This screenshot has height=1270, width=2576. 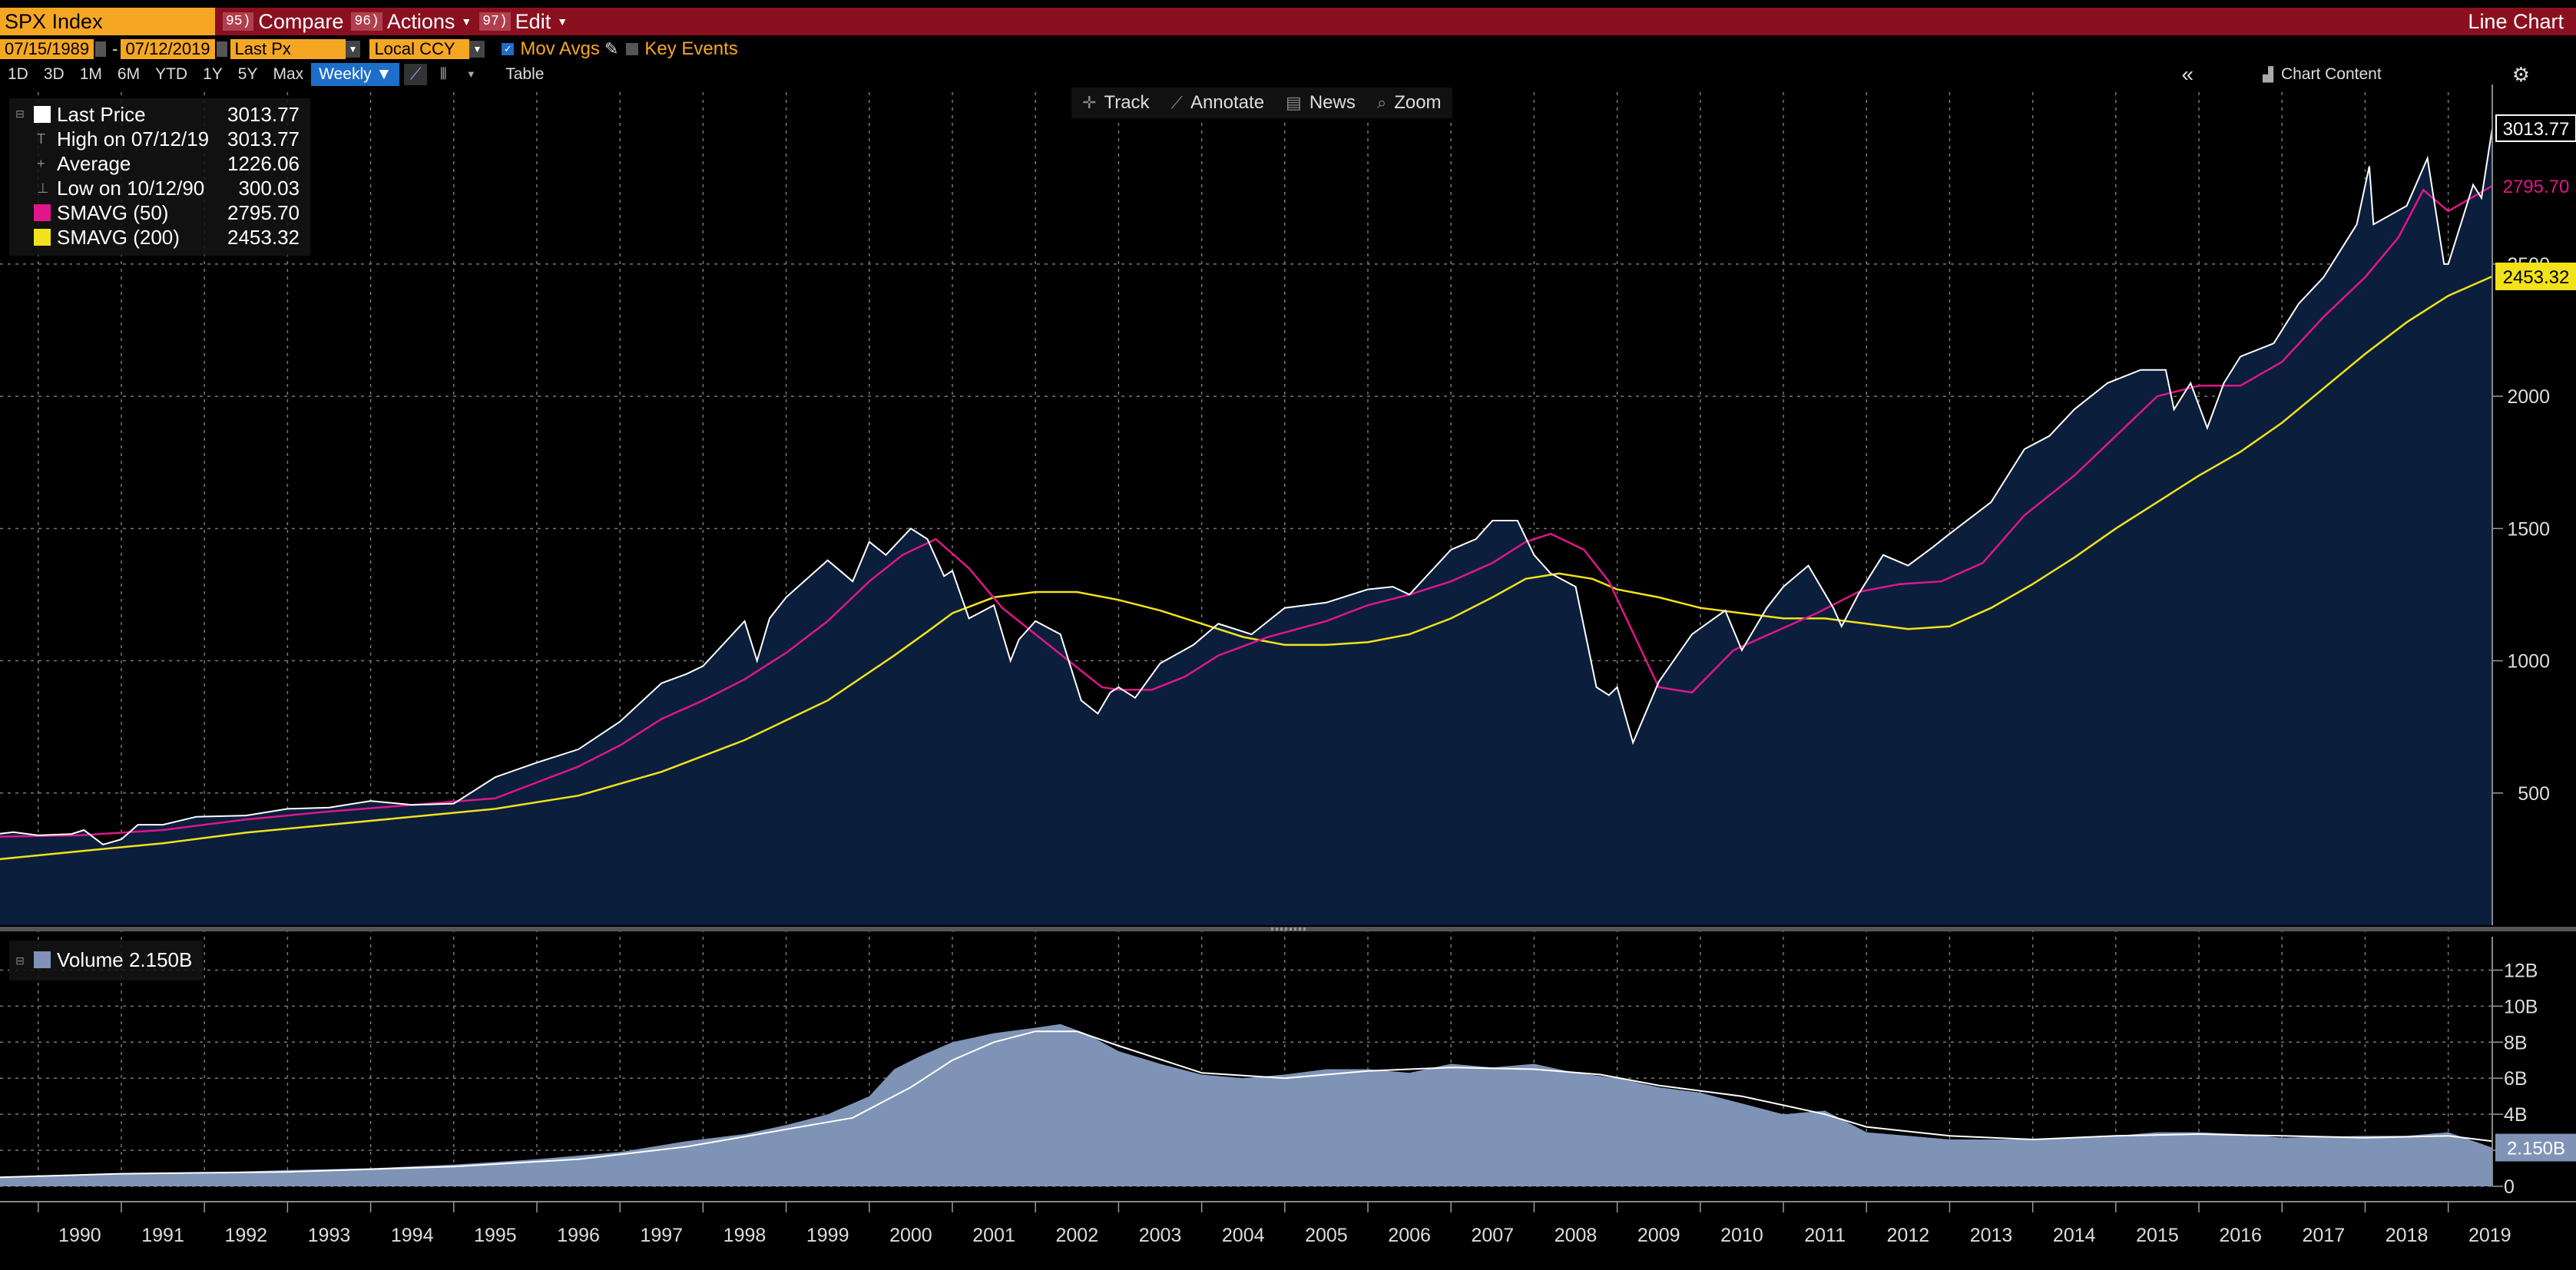 I want to click on volume-legend: ⊟ Volume 2.150B, so click(x=106, y=961).